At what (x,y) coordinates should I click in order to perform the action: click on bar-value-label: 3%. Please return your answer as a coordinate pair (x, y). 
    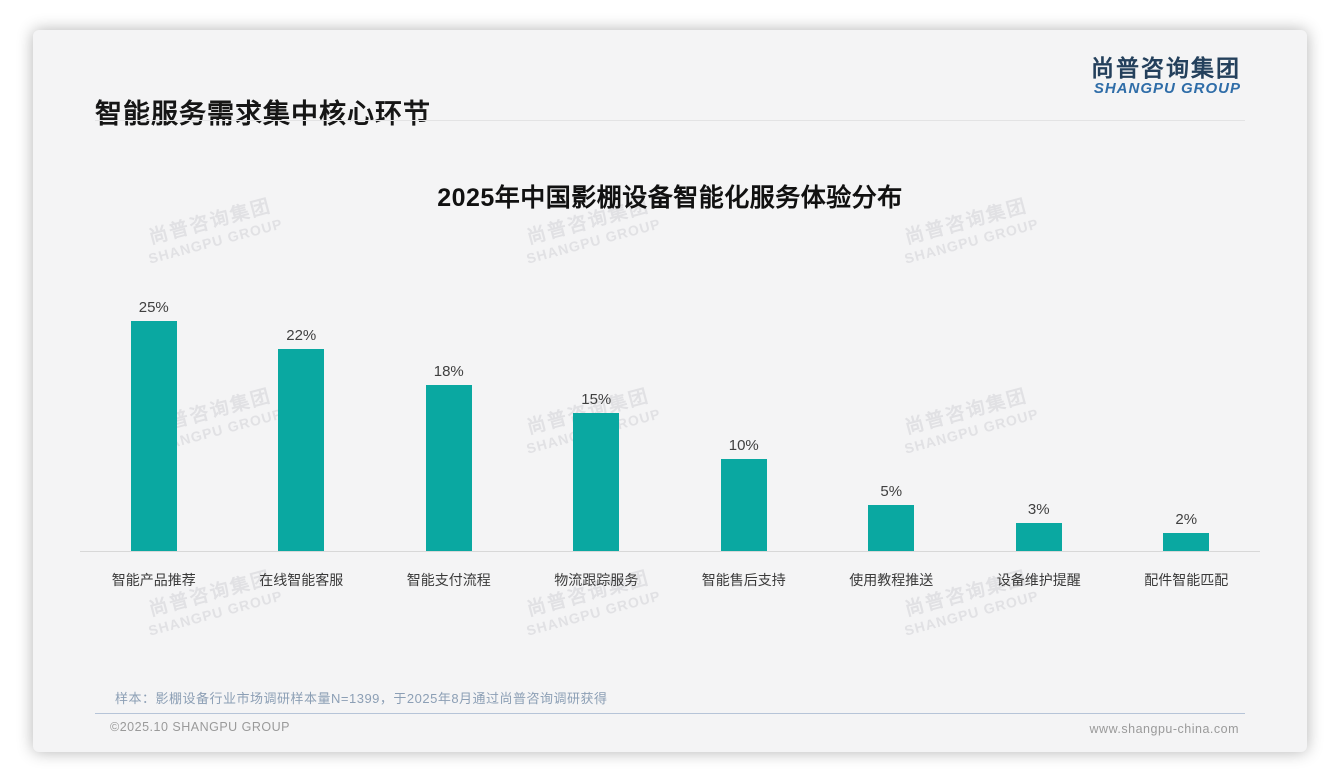
    Looking at the image, I should click on (1038, 510).